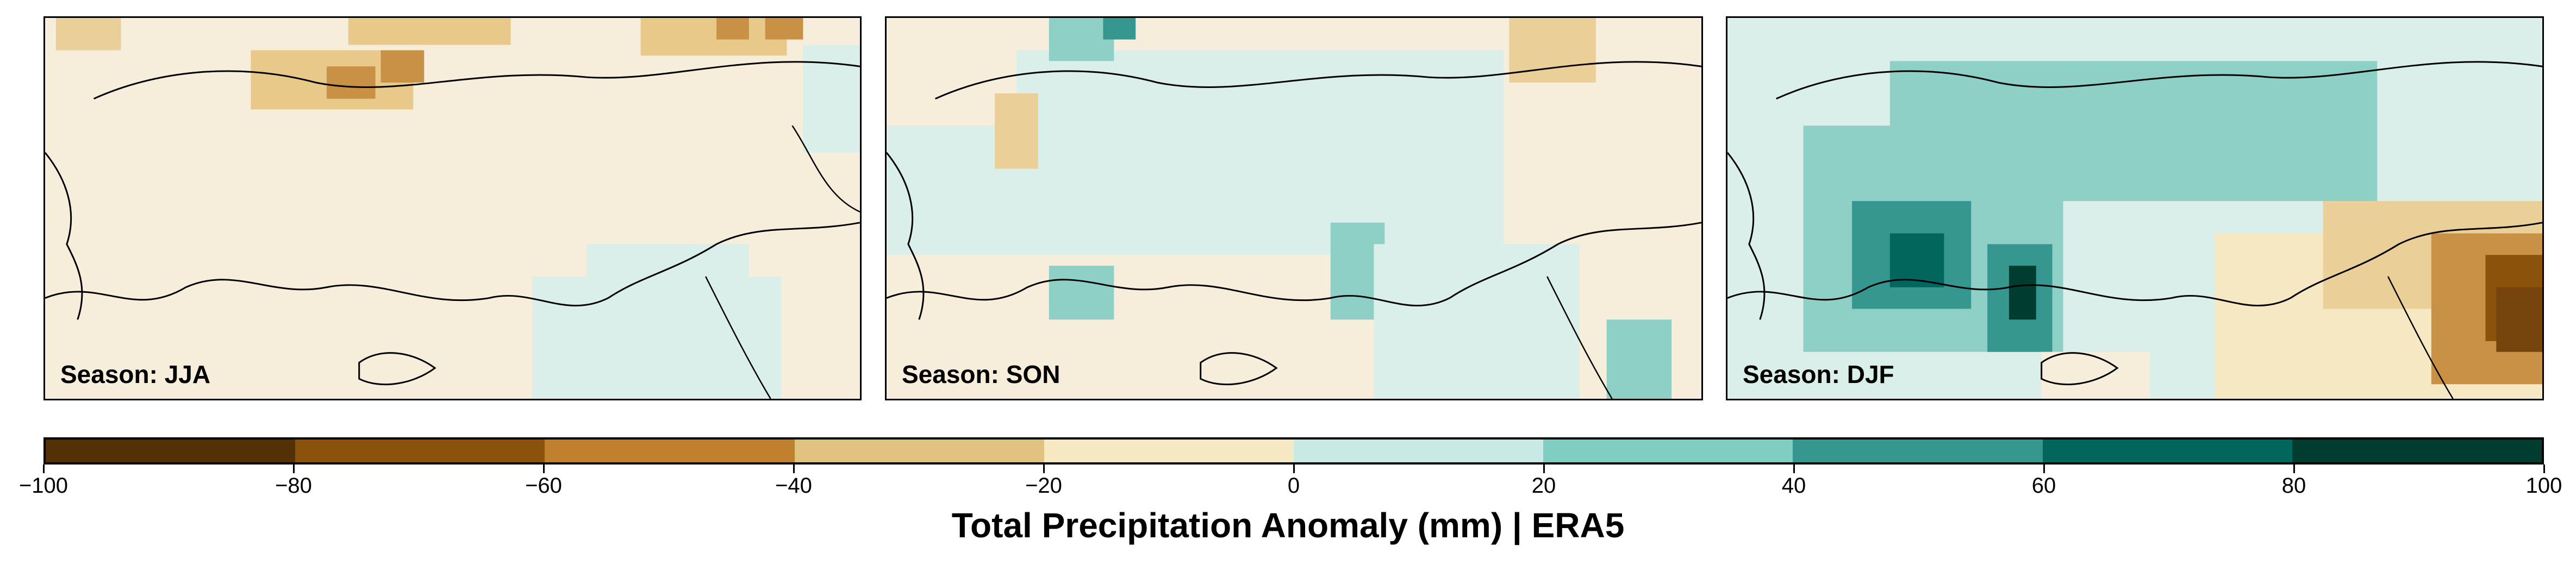 This screenshot has height=565, width=2576. What do you see at coordinates (794, 486) in the screenshot?
I see `colorbar-tick-label: −40` at bounding box center [794, 486].